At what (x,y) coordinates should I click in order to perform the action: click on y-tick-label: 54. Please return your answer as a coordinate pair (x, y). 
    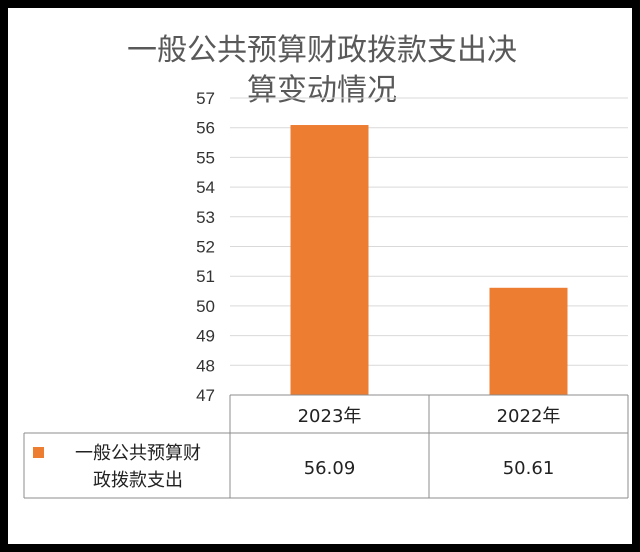
    Looking at the image, I should click on (205, 187).